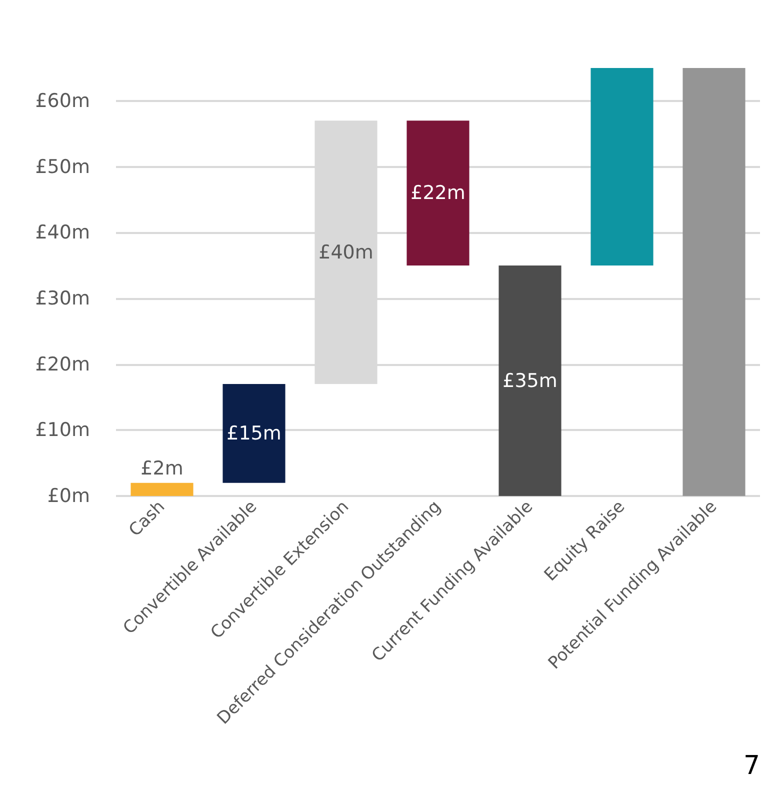 This screenshot has height=789, width=774. Describe the element at coordinates (62, 364) in the screenshot. I see `y-tick-label: £20m` at that location.